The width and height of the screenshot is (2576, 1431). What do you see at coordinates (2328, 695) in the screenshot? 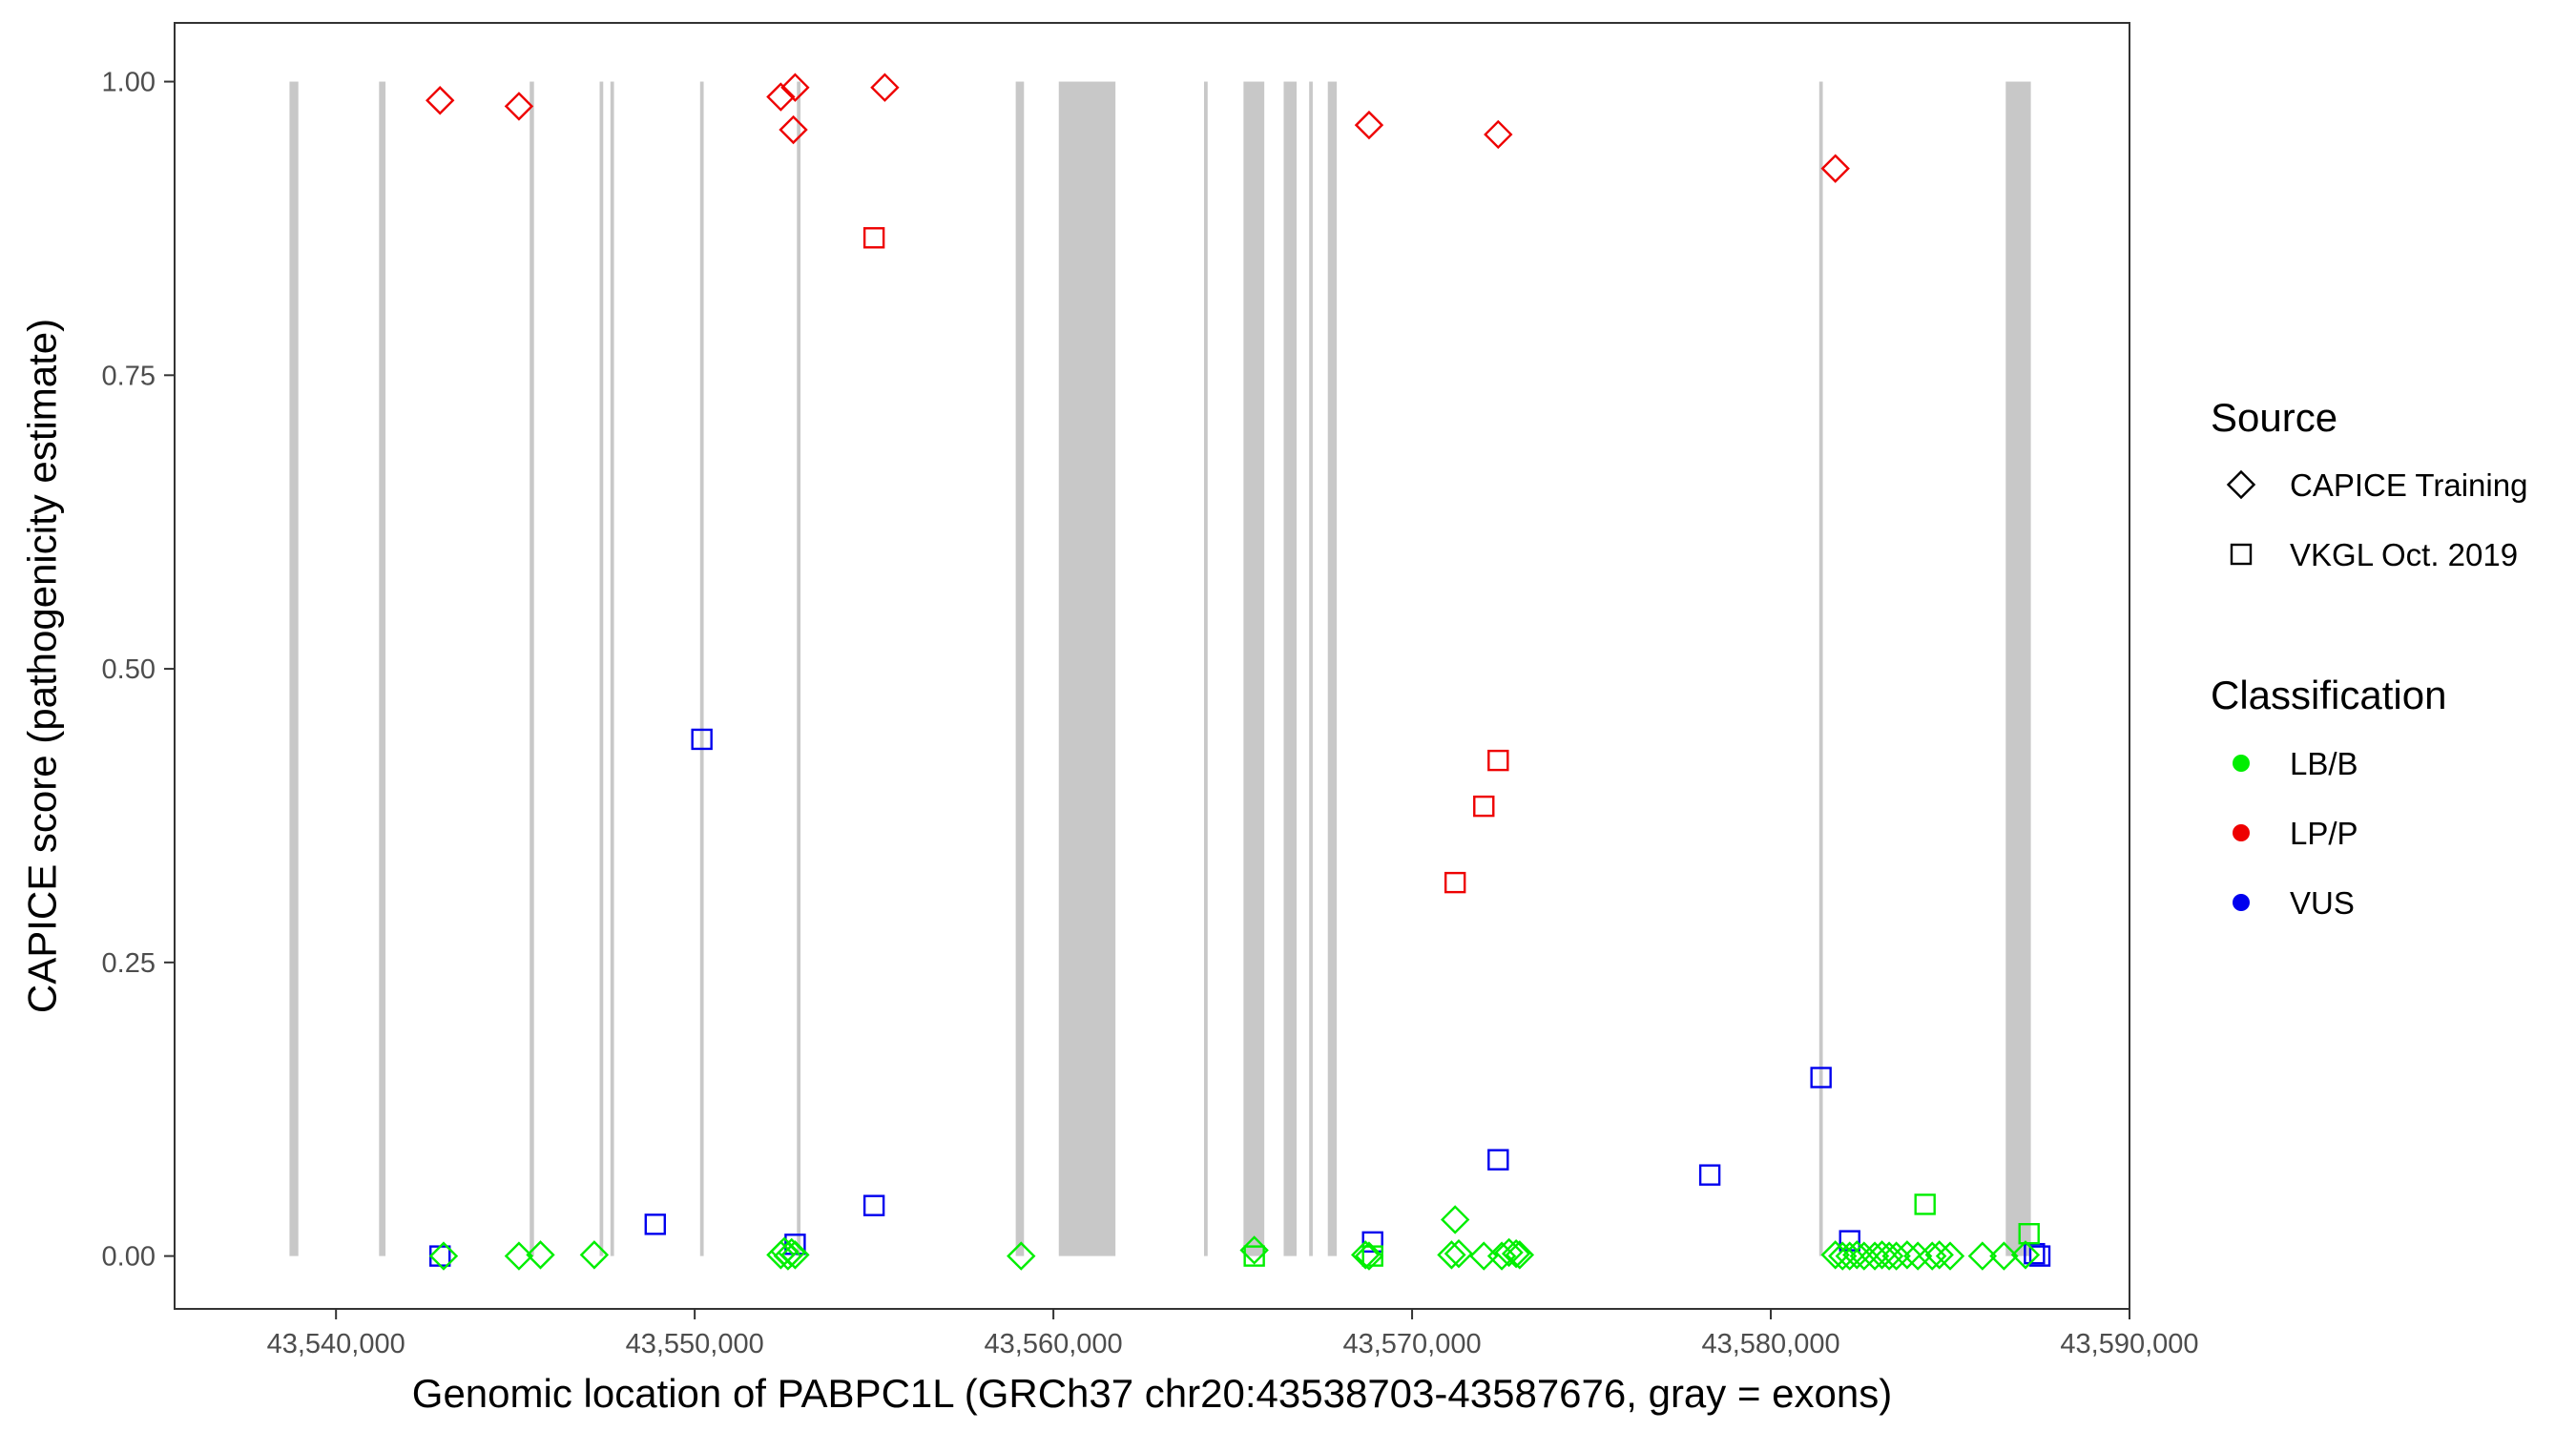
I see `legend-title-classification: Classification` at bounding box center [2328, 695].